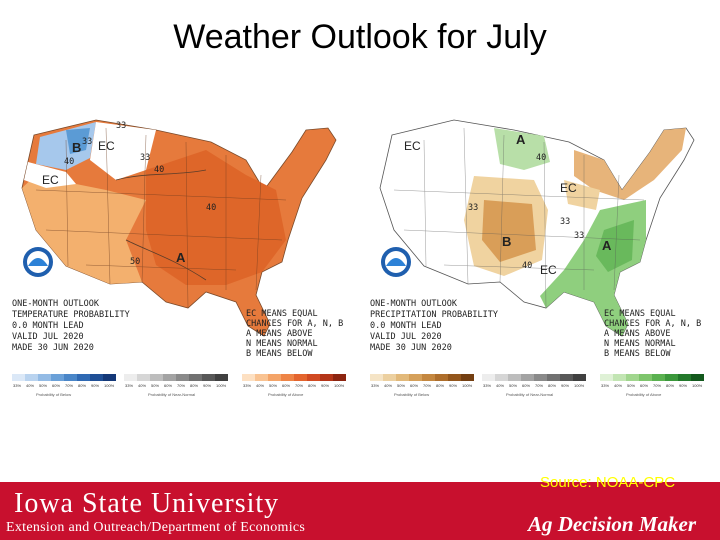 The image size is (720, 540). I want to click on precip-contour-40: 40, so click(541, 158).